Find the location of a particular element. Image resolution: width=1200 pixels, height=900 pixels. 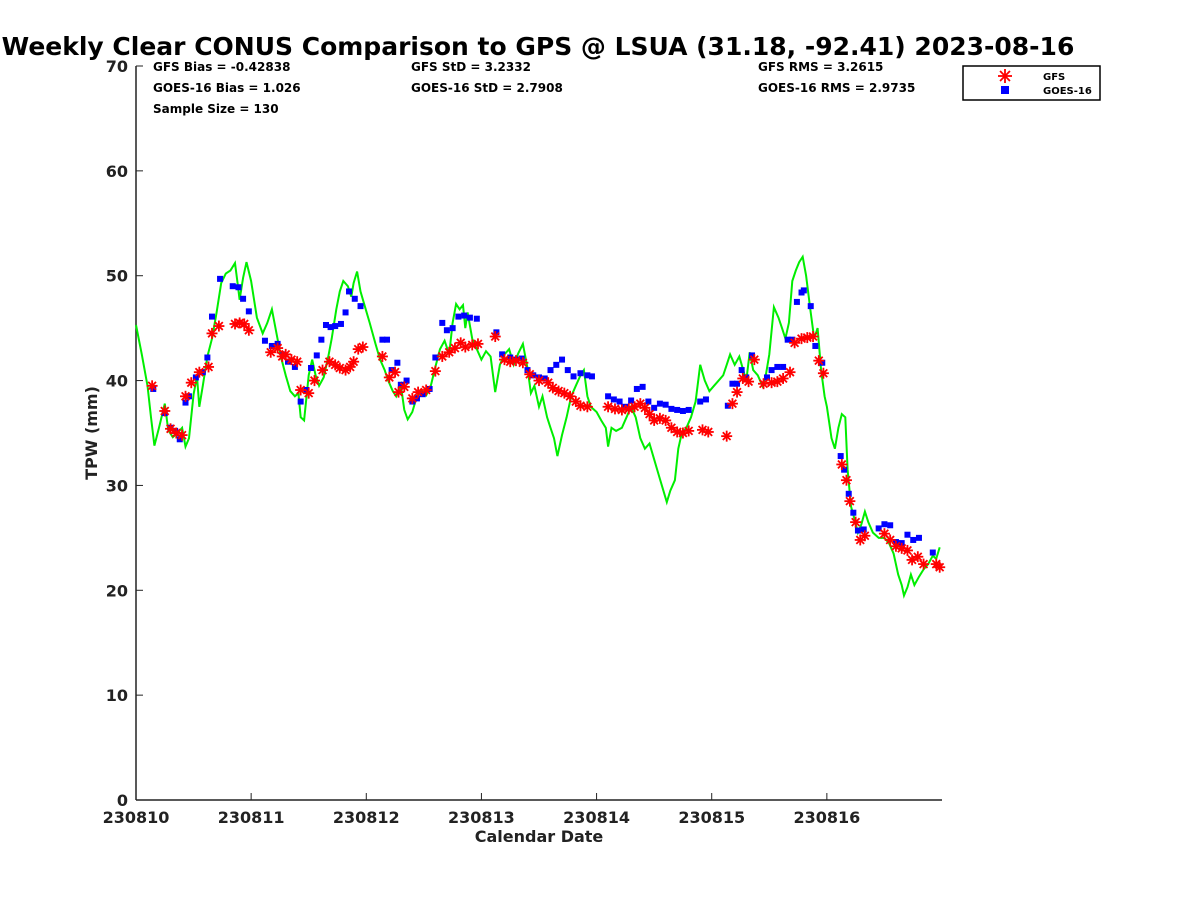

x-tick-label: 230813 is located at coordinates (481, 817).